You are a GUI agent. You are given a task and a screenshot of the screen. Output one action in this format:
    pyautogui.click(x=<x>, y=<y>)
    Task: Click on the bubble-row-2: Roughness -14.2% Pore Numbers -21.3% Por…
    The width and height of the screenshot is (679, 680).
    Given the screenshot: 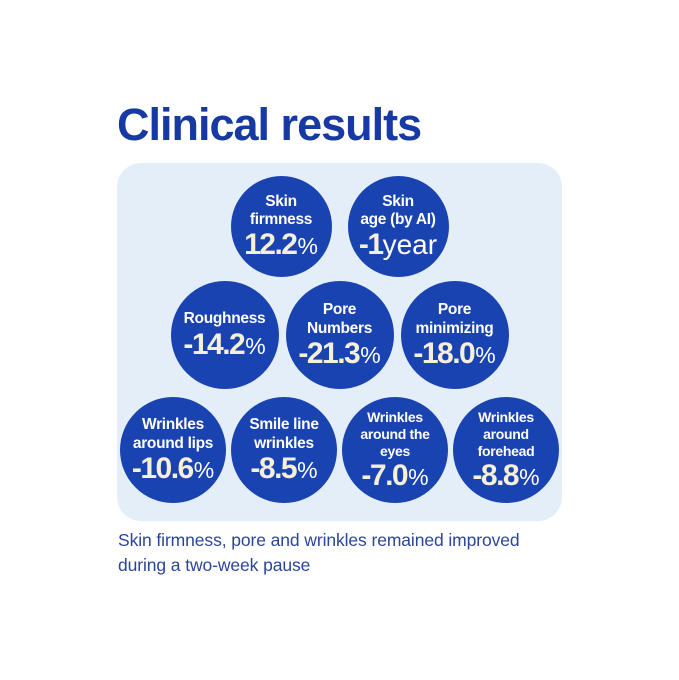 What is the action you would take?
    pyautogui.click(x=339, y=335)
    